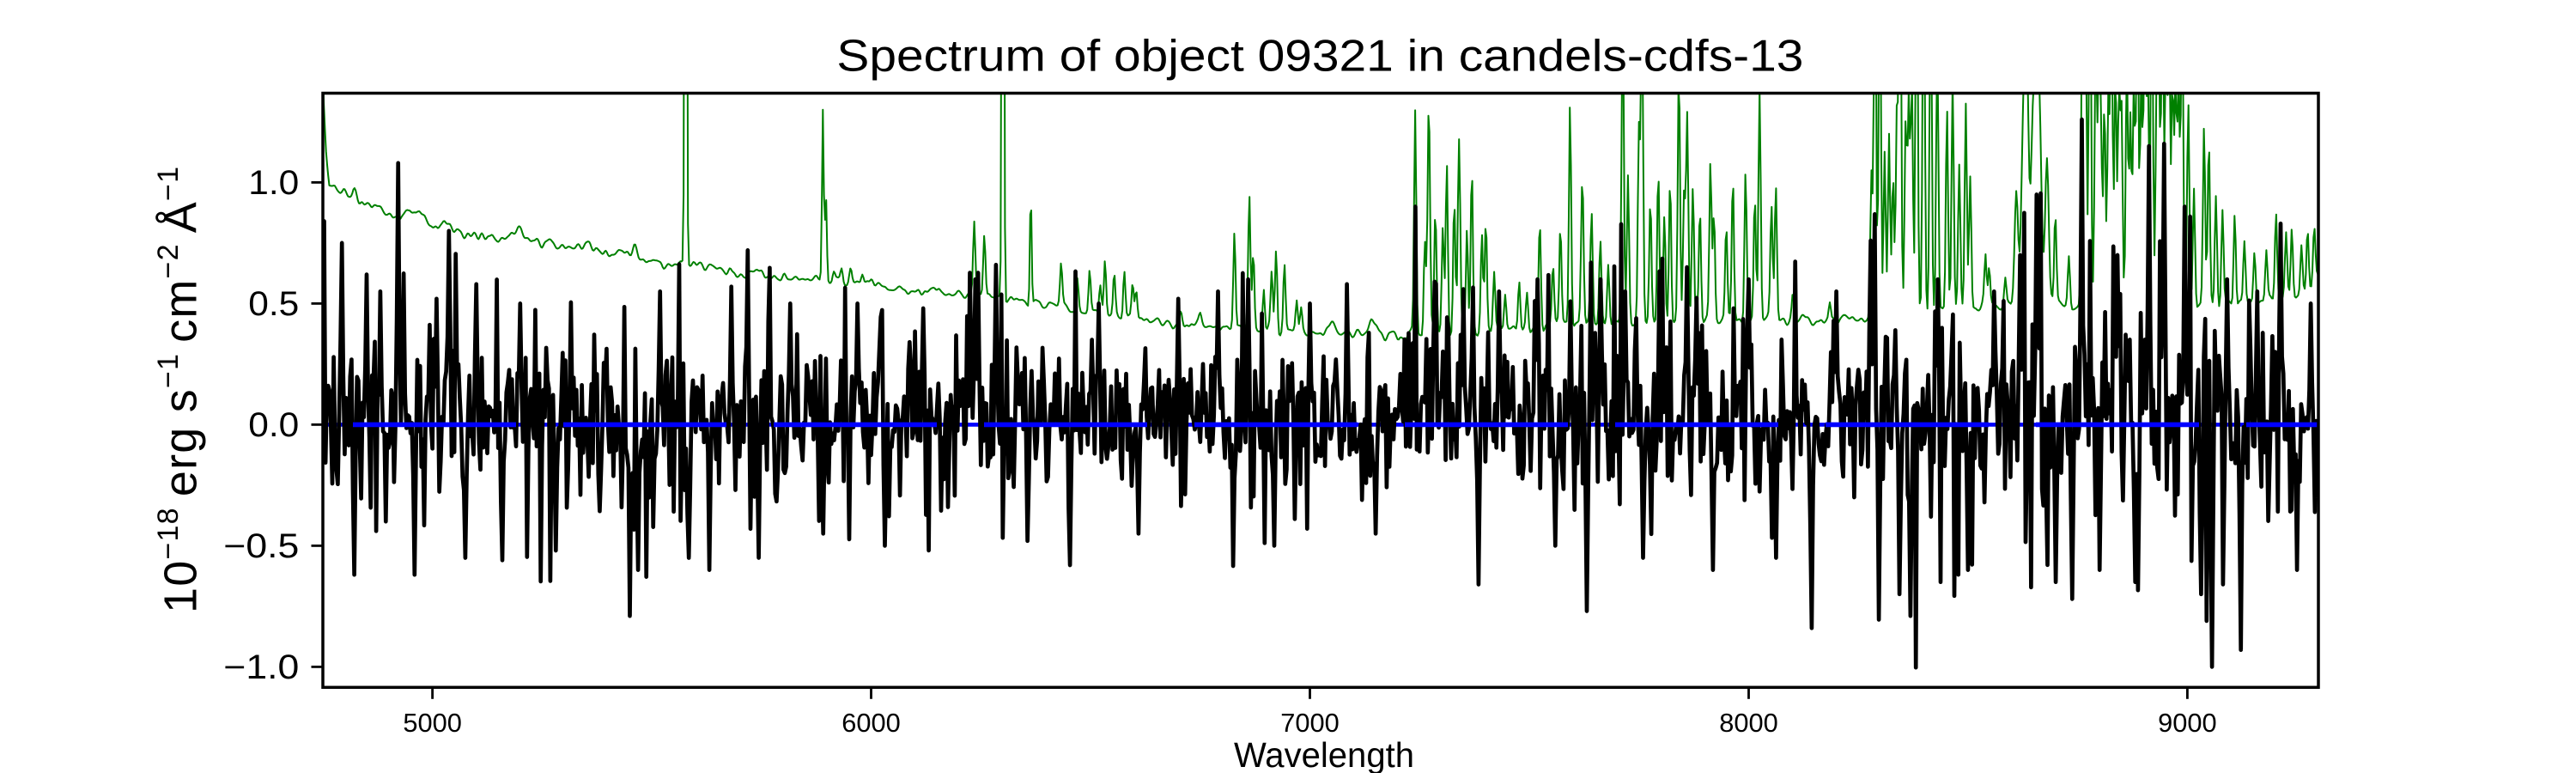  What do you see at coordinates (2187, 723) in the screenshot?
I see `svg-text: 9000` at bounding box center [2187, 723].